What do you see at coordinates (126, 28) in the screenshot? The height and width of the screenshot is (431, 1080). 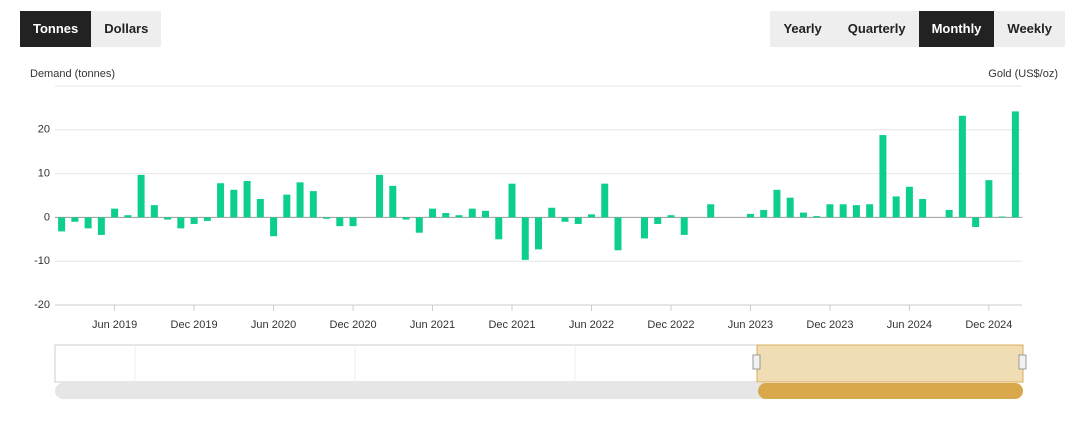 I see `toggle-button: Dollars` at bounding box center [126, 28].